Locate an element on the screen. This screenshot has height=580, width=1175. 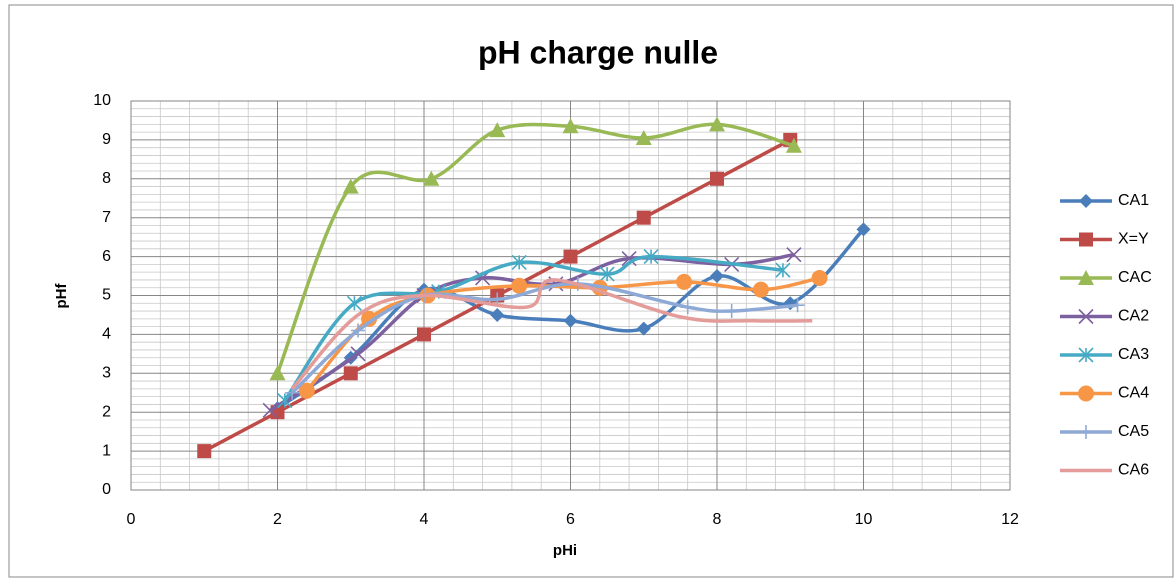
y-tick-label: 6 is located at coordinates (106, 256).